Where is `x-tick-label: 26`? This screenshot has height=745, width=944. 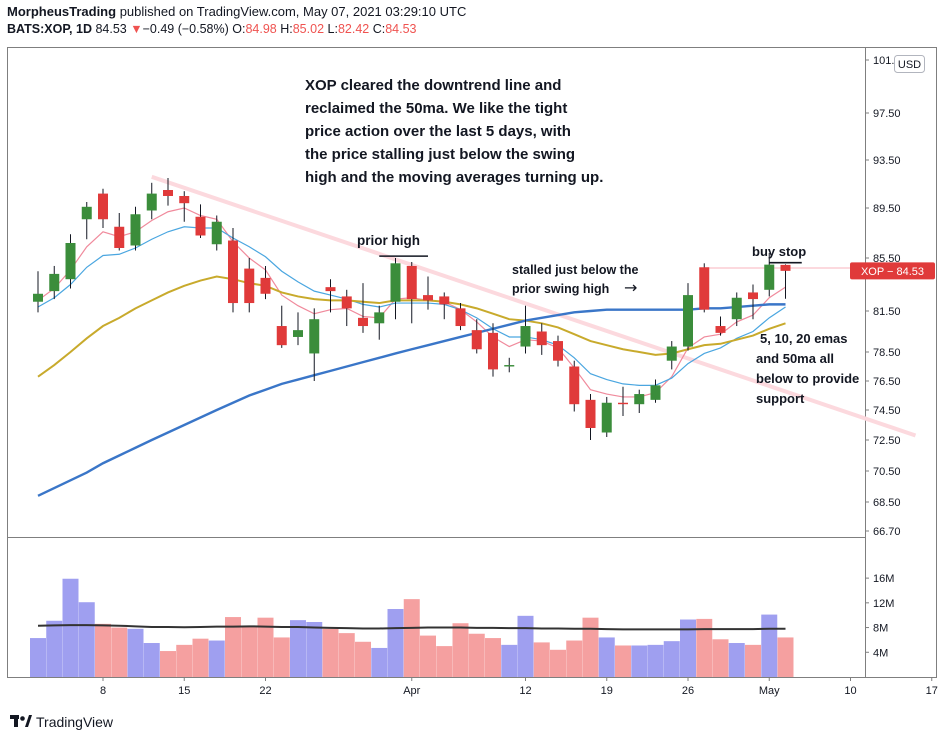
x-tick-label: 26 is located at coordinates (688, 691).